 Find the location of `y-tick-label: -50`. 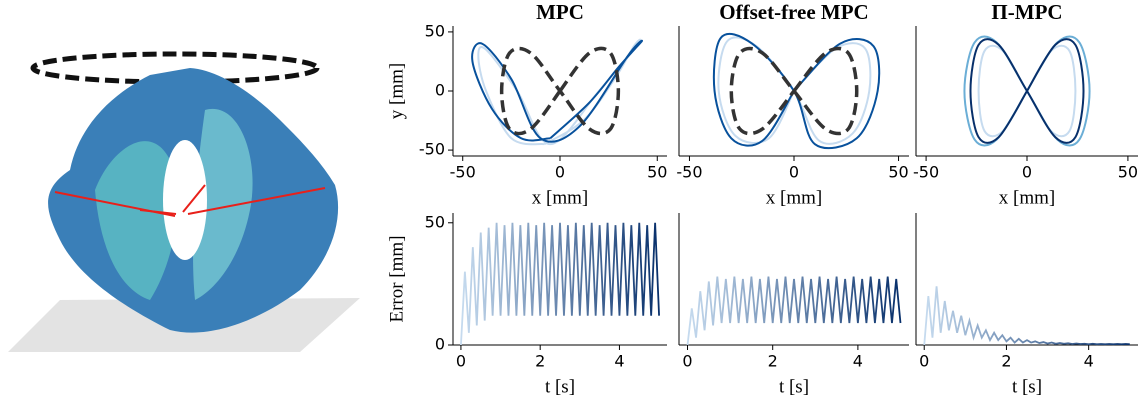

y-tick-label: -50 is located at coordinates (432, 149).